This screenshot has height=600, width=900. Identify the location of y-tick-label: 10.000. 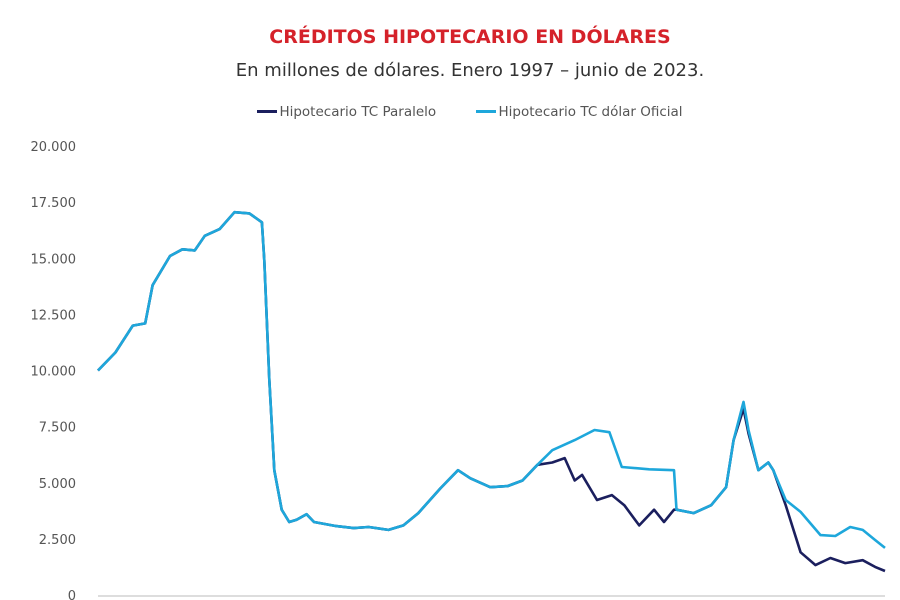
(54, 372).